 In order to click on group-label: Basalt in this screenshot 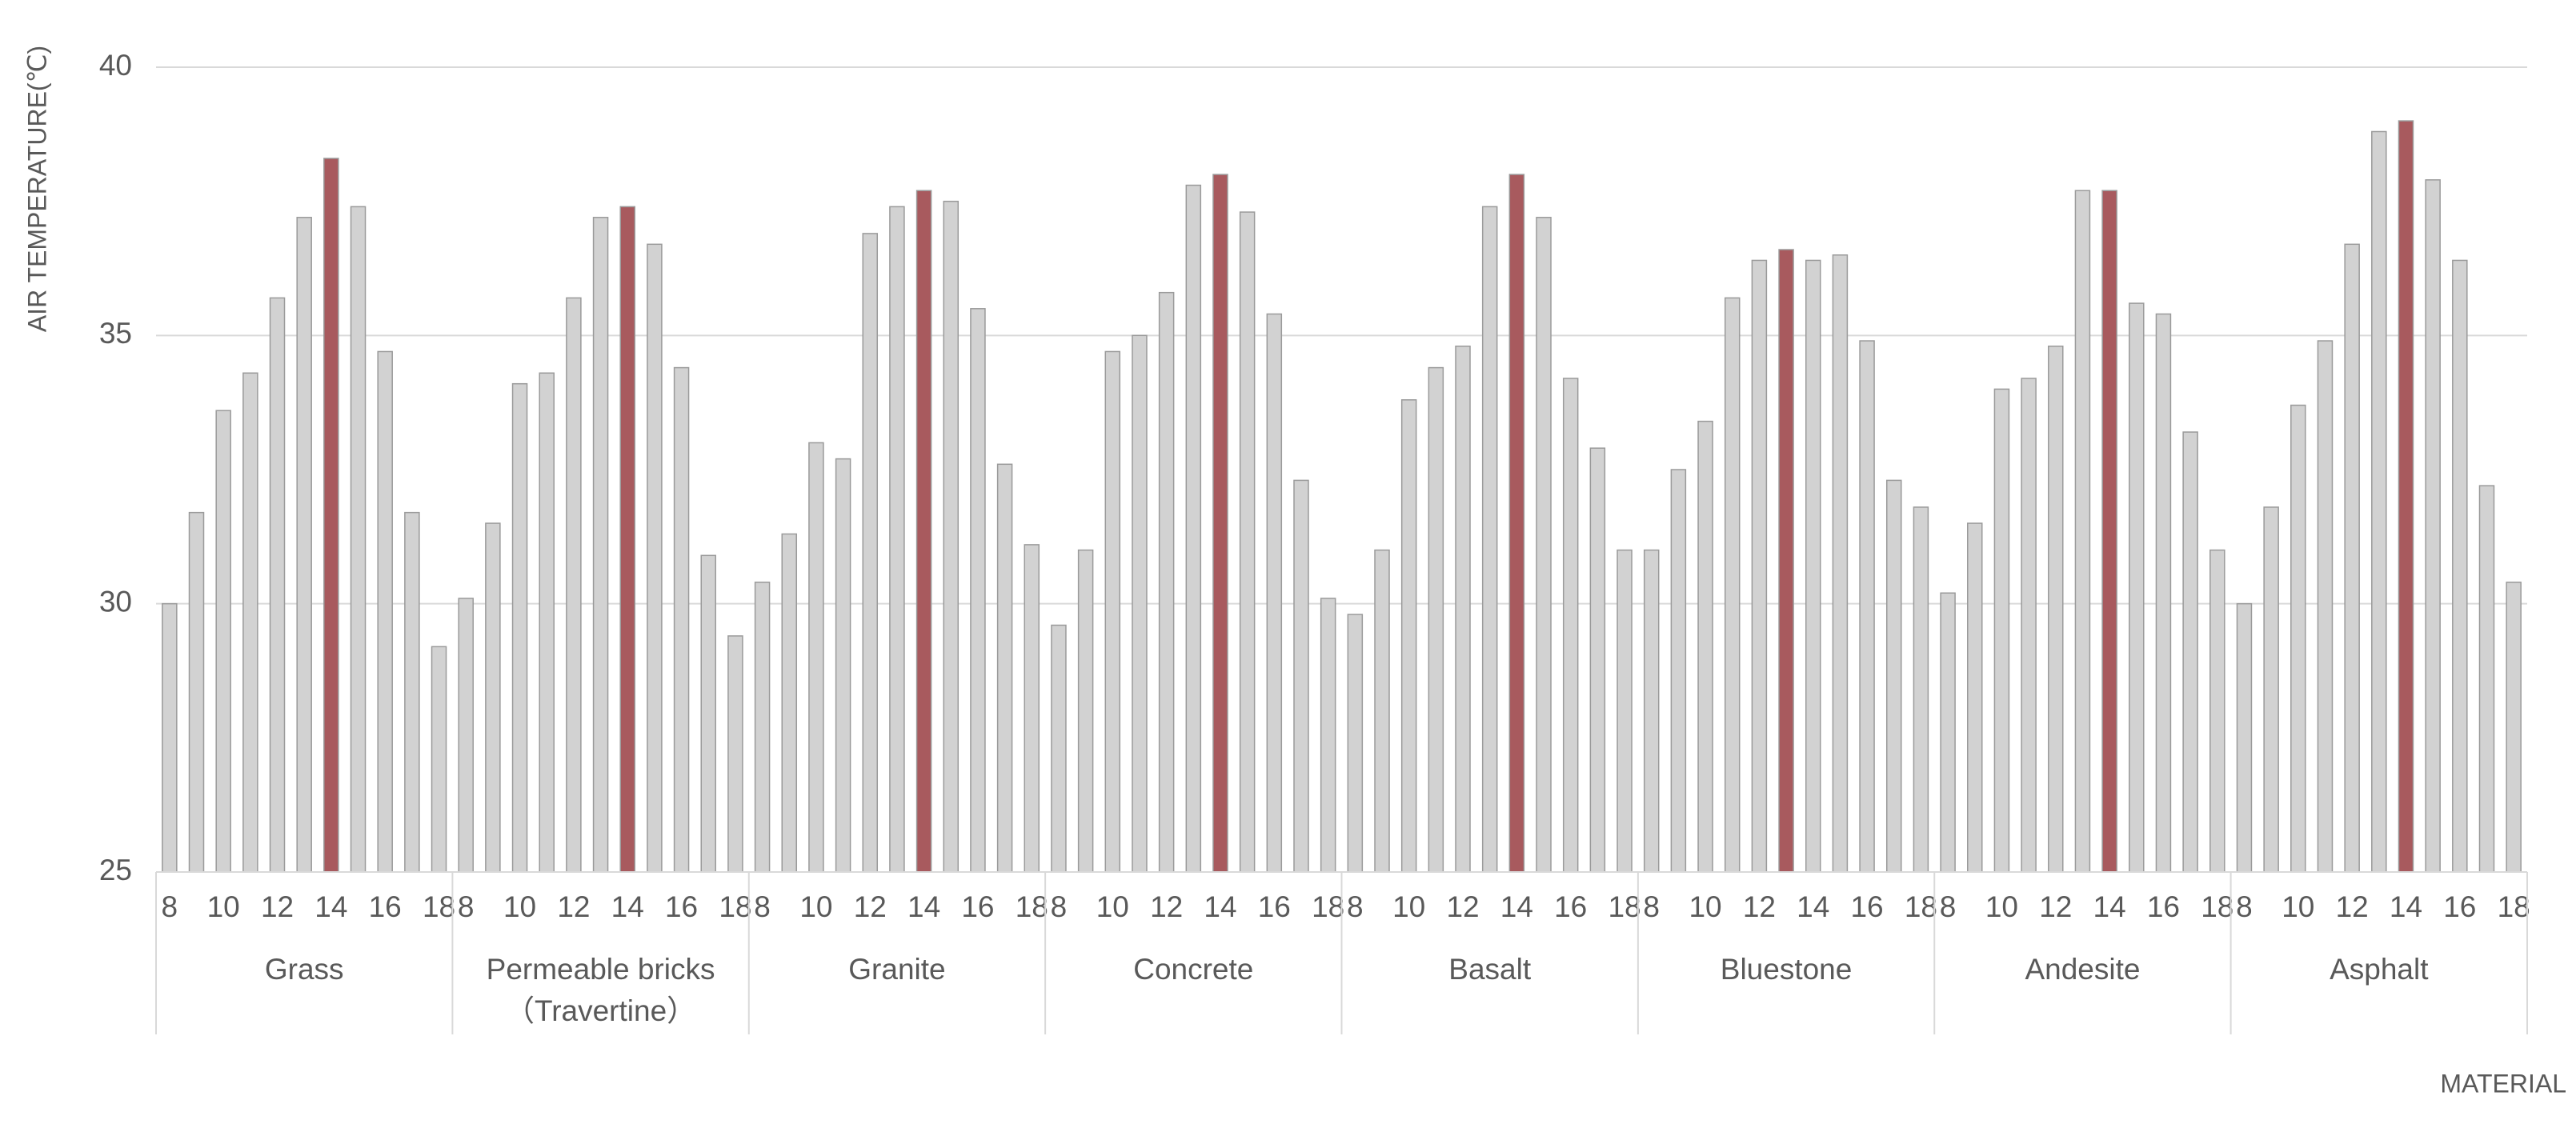, I will do `click(1490, 969)`.